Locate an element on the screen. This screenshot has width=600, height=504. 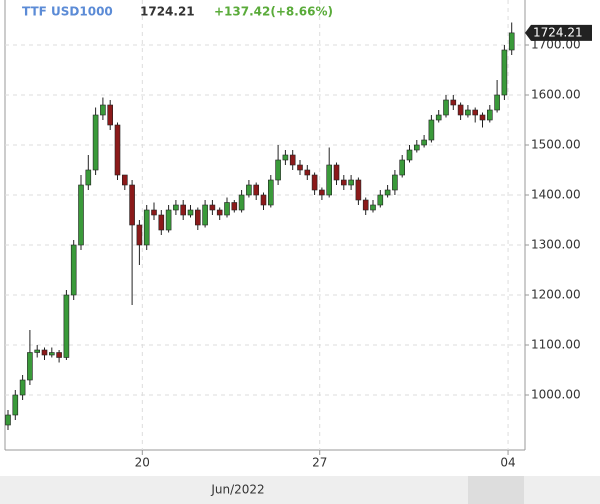
y-tick-label: 1100.00 is located at coordinates (556, 345).